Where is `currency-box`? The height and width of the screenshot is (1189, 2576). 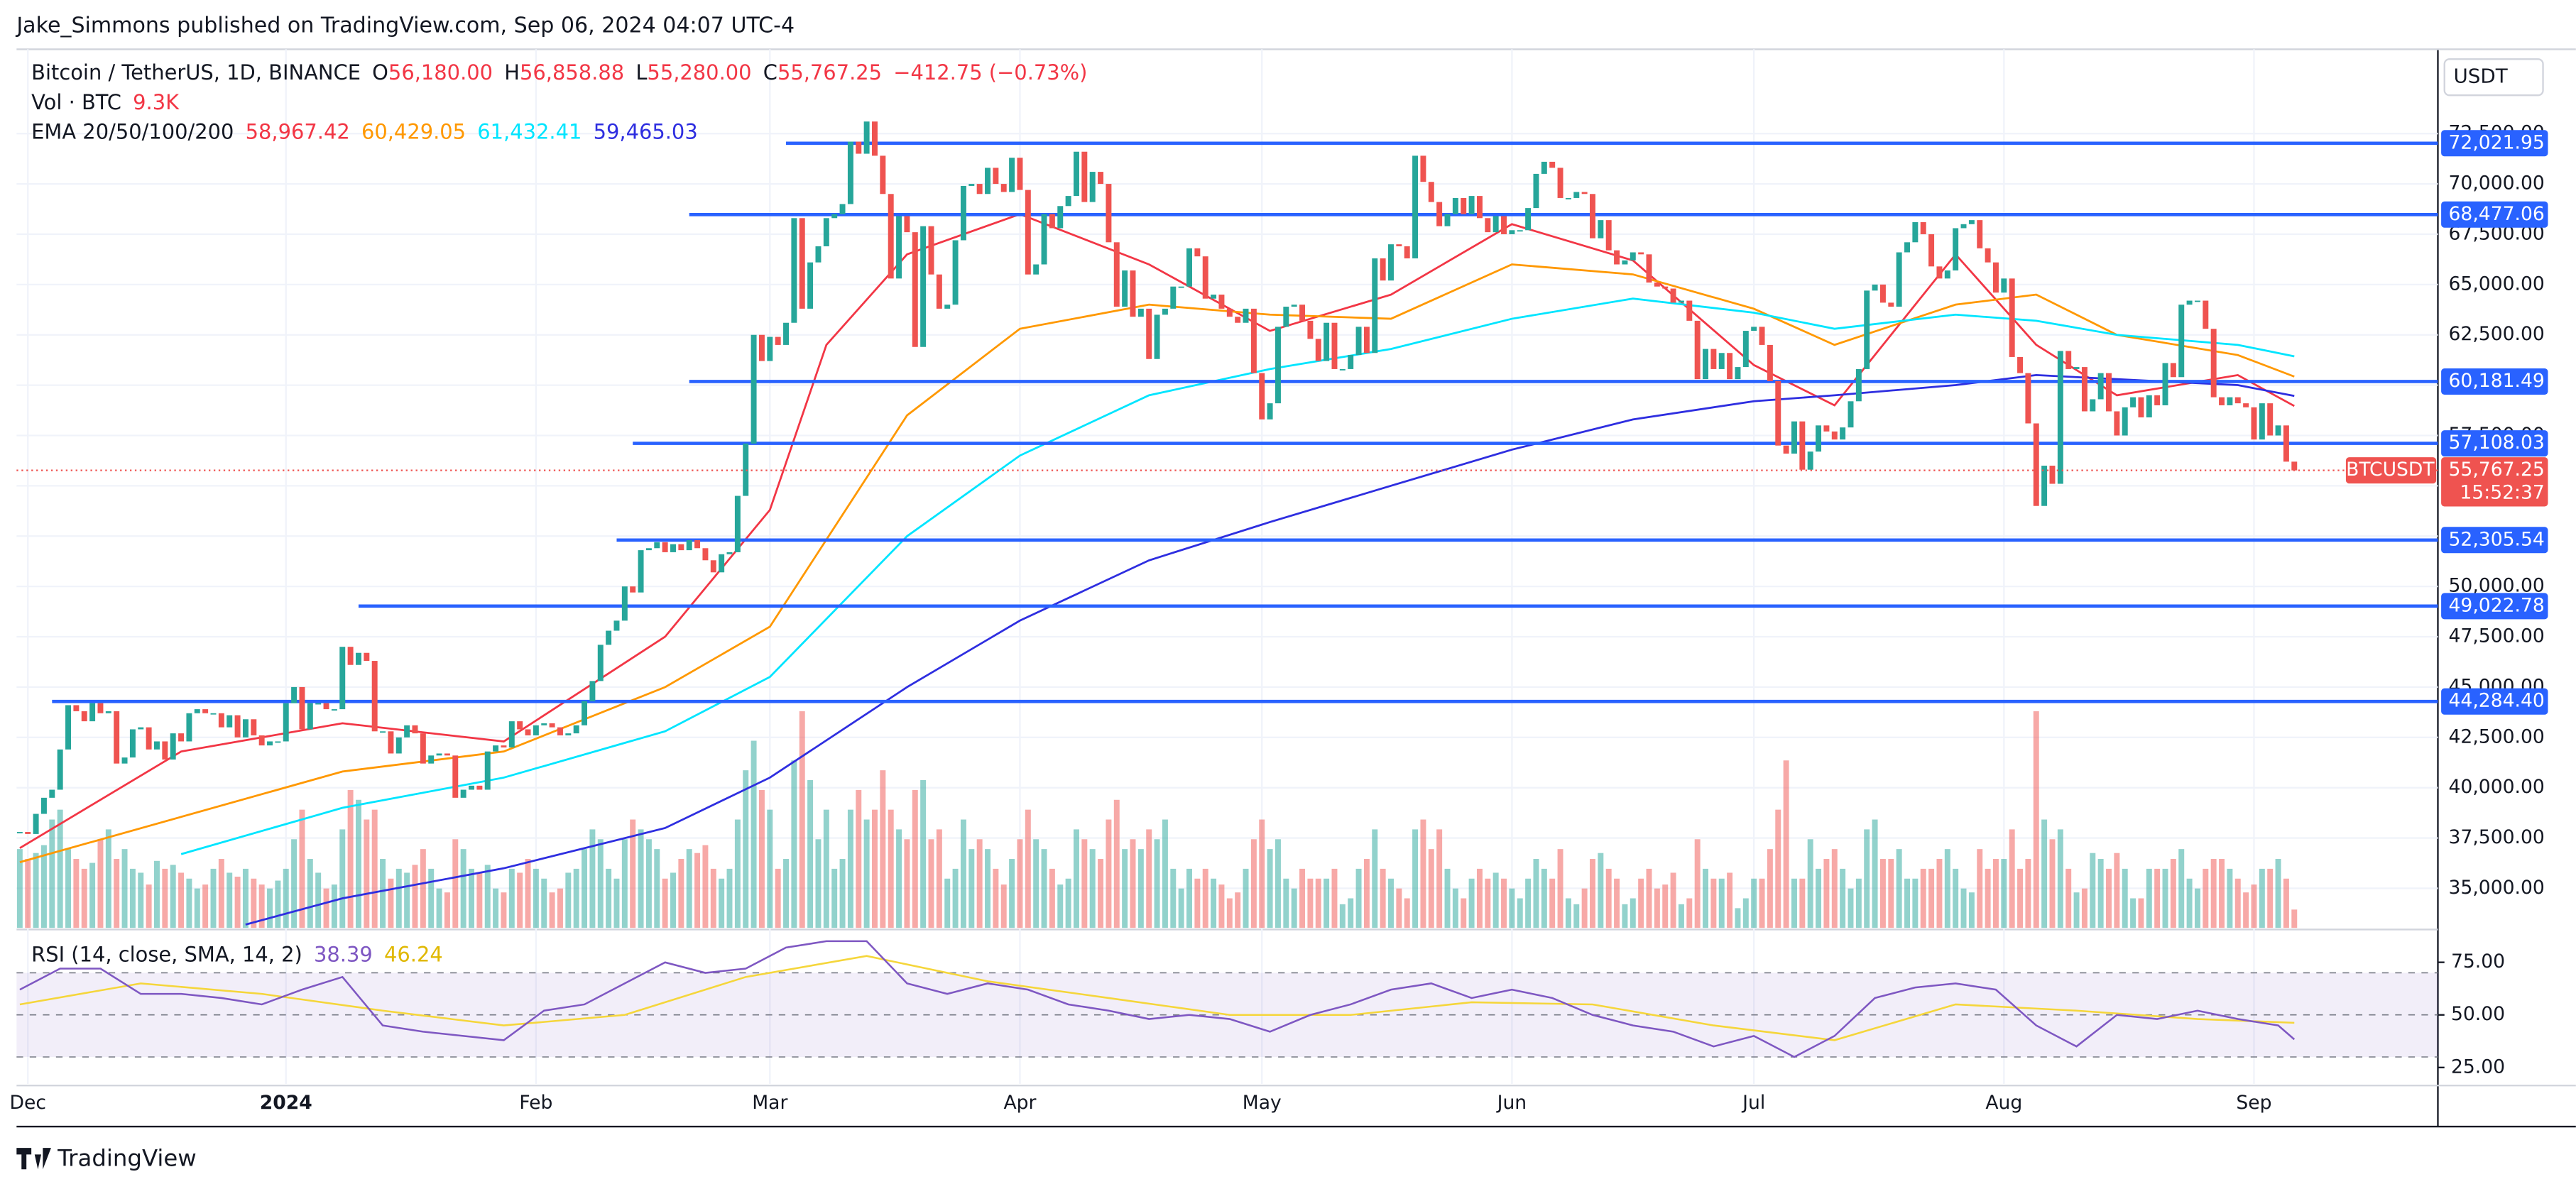
currency-box is located at coordinates (2493, 77).